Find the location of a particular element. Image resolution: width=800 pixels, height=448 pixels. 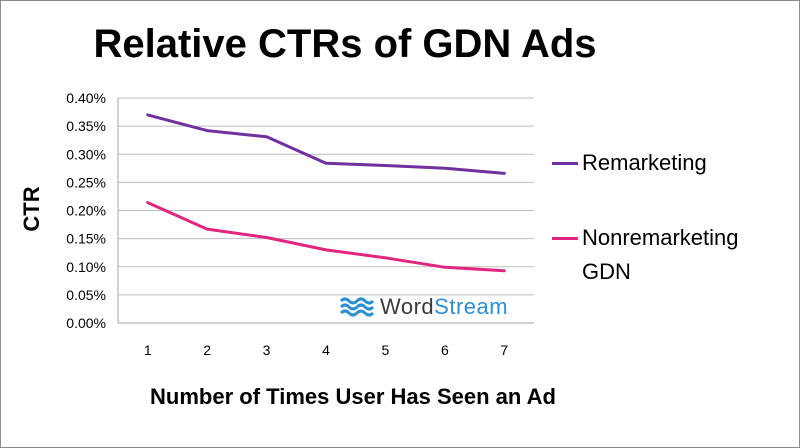

x-axis-label: Number of Times User Has Seen an Ad is located at coordinates (353, 396).